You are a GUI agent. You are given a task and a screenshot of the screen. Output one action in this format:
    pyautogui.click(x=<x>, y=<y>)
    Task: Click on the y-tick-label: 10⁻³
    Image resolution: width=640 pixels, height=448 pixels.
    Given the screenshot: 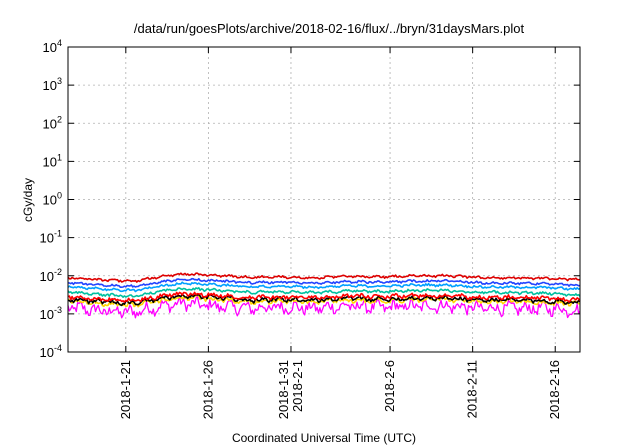 What is the action you would take?
    pyautogui.click(x=51, y=313)
    